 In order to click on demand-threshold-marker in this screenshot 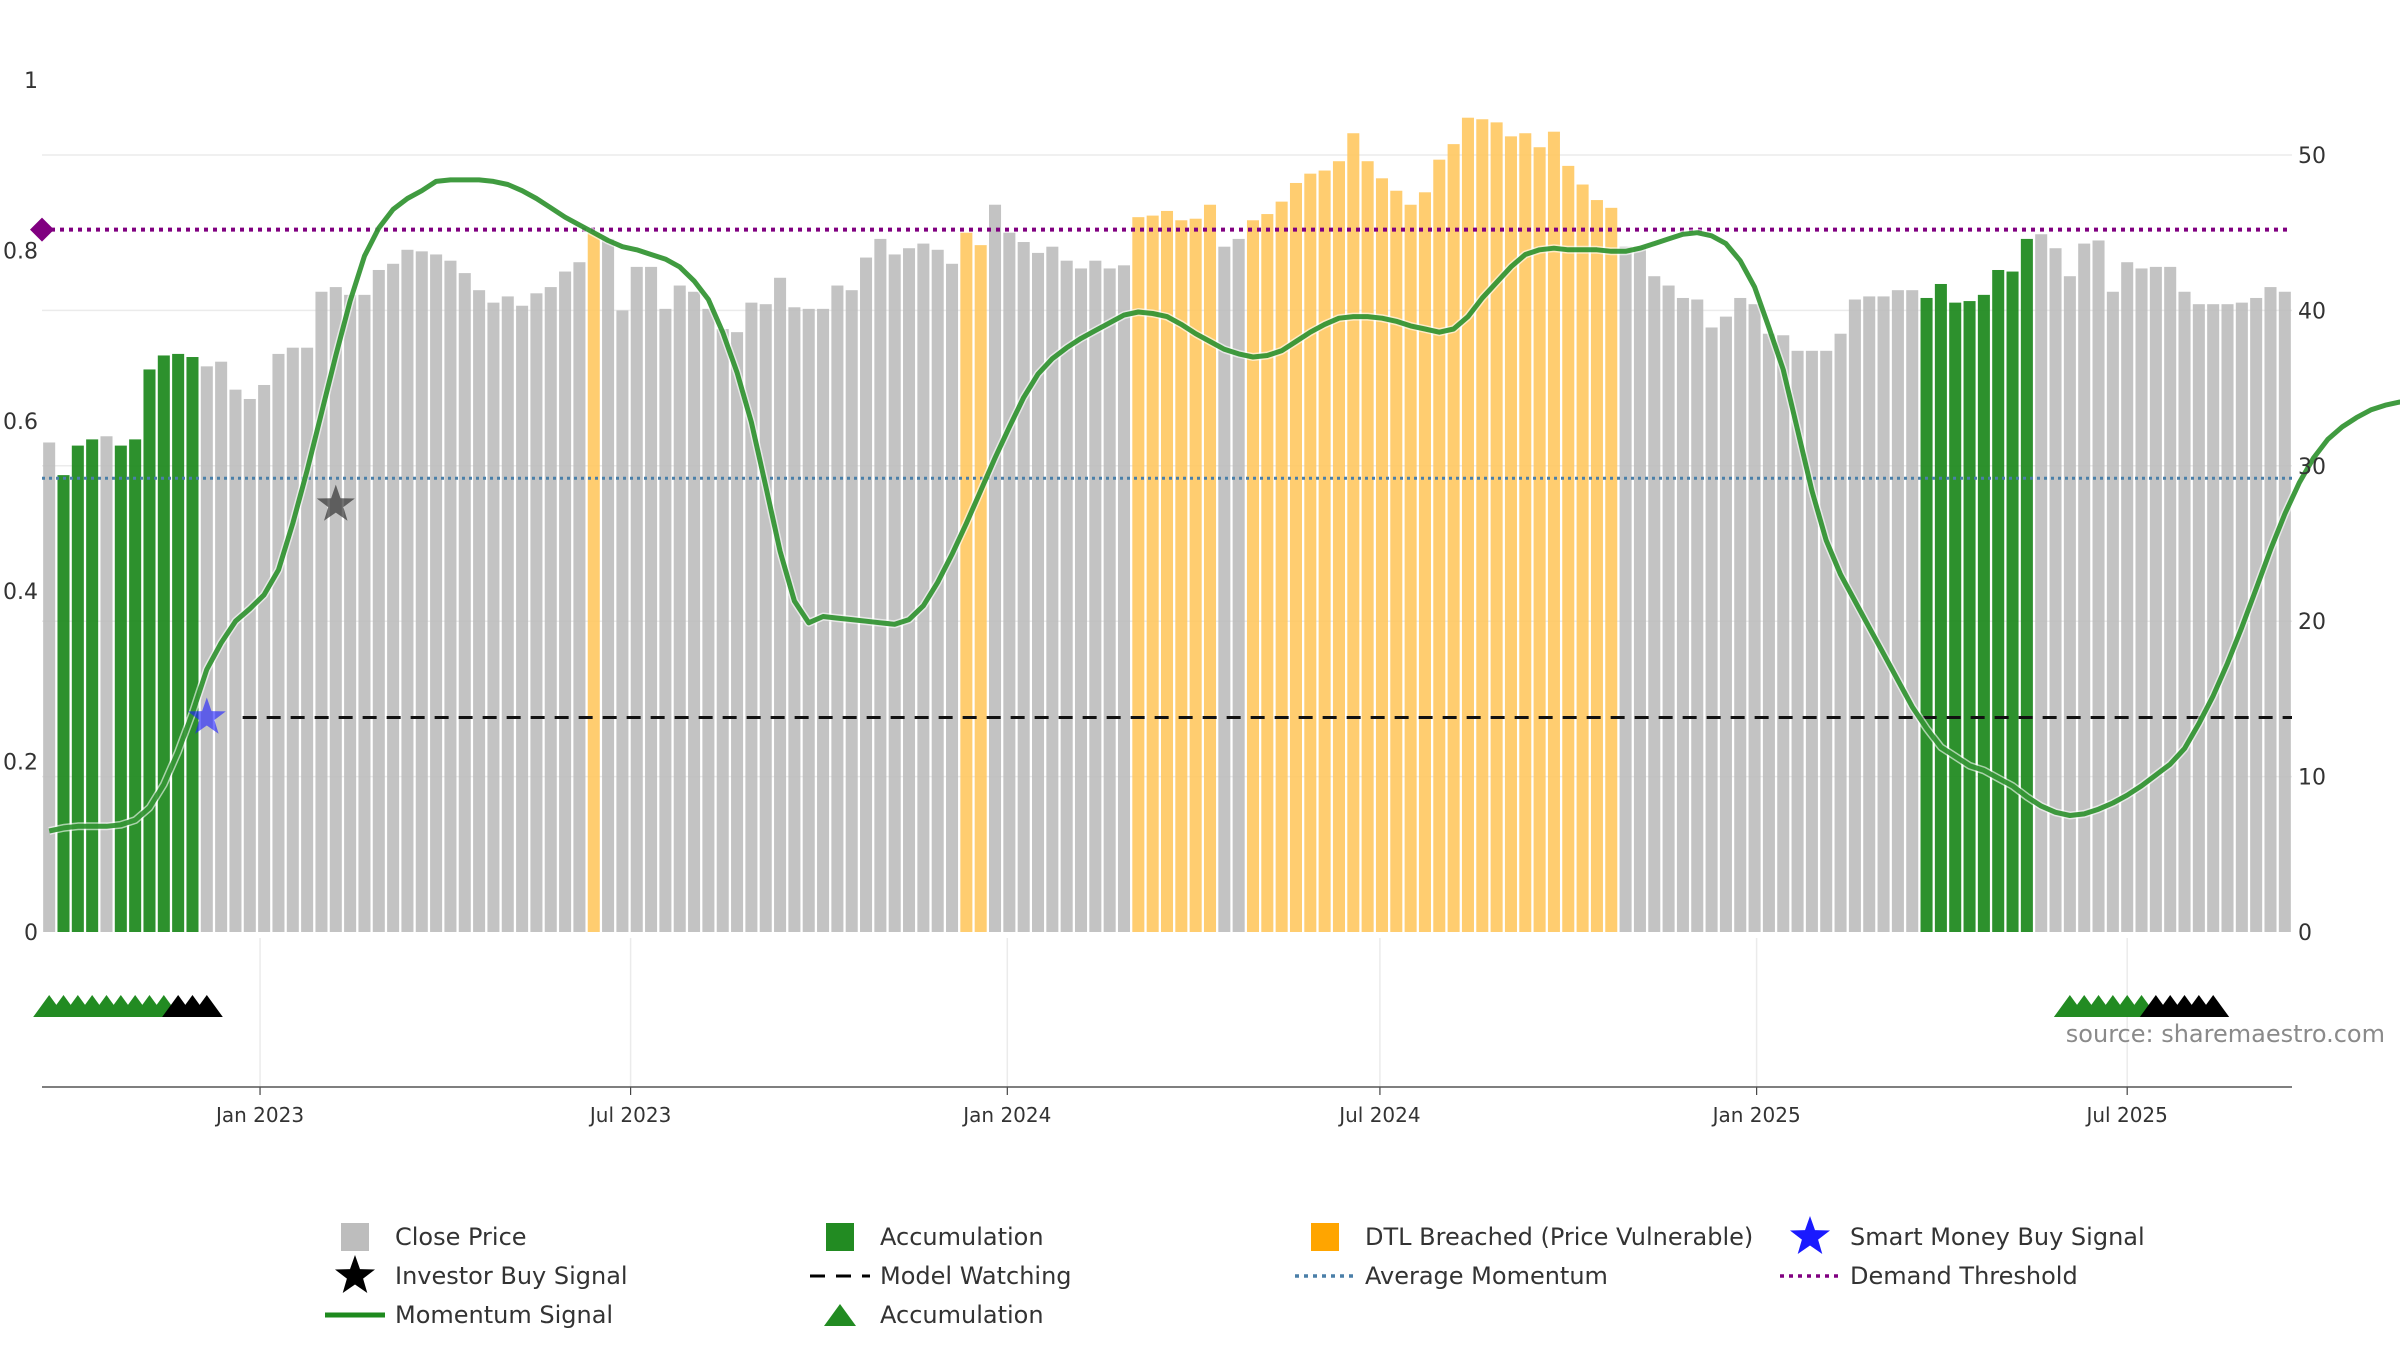, I will do `click(42, 229)`.